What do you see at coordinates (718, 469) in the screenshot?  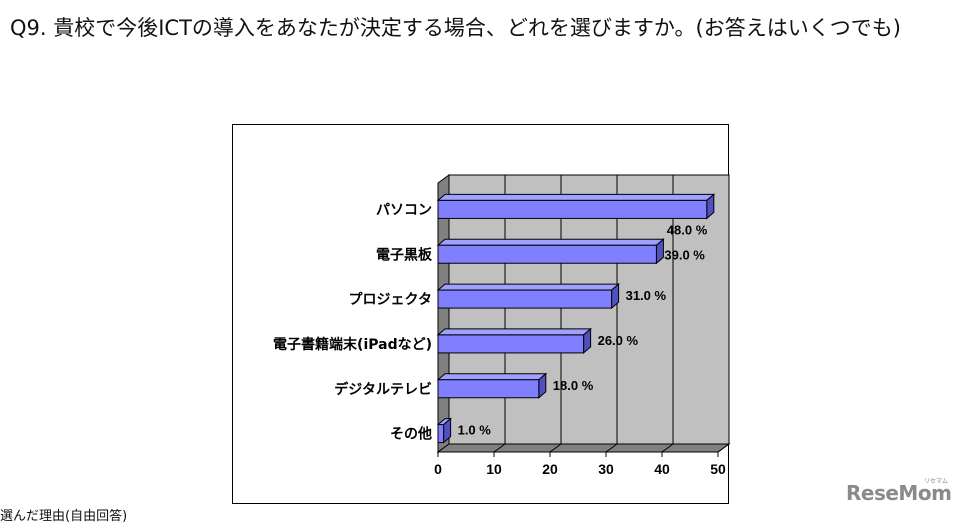 I see `x-tick-label: 50` at bounding box center [718, 469].